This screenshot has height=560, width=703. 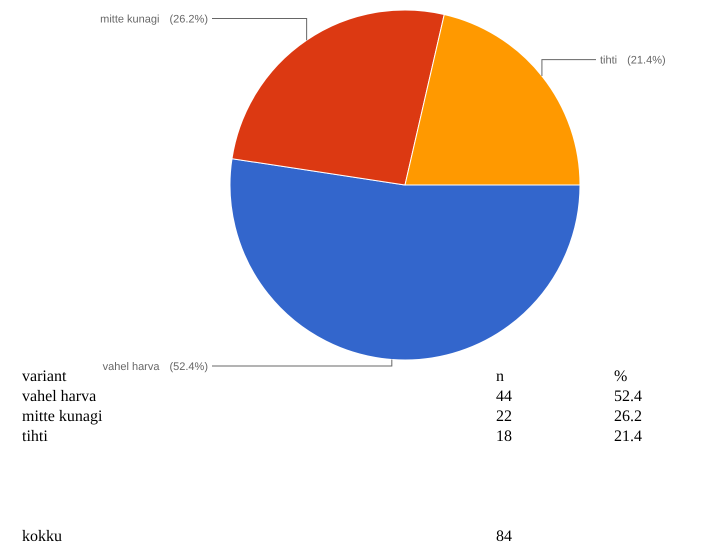 What do you see at coordinates (504, 416) in the screenshot?
I see `data-label: 22` at bounding box center [504, 416].